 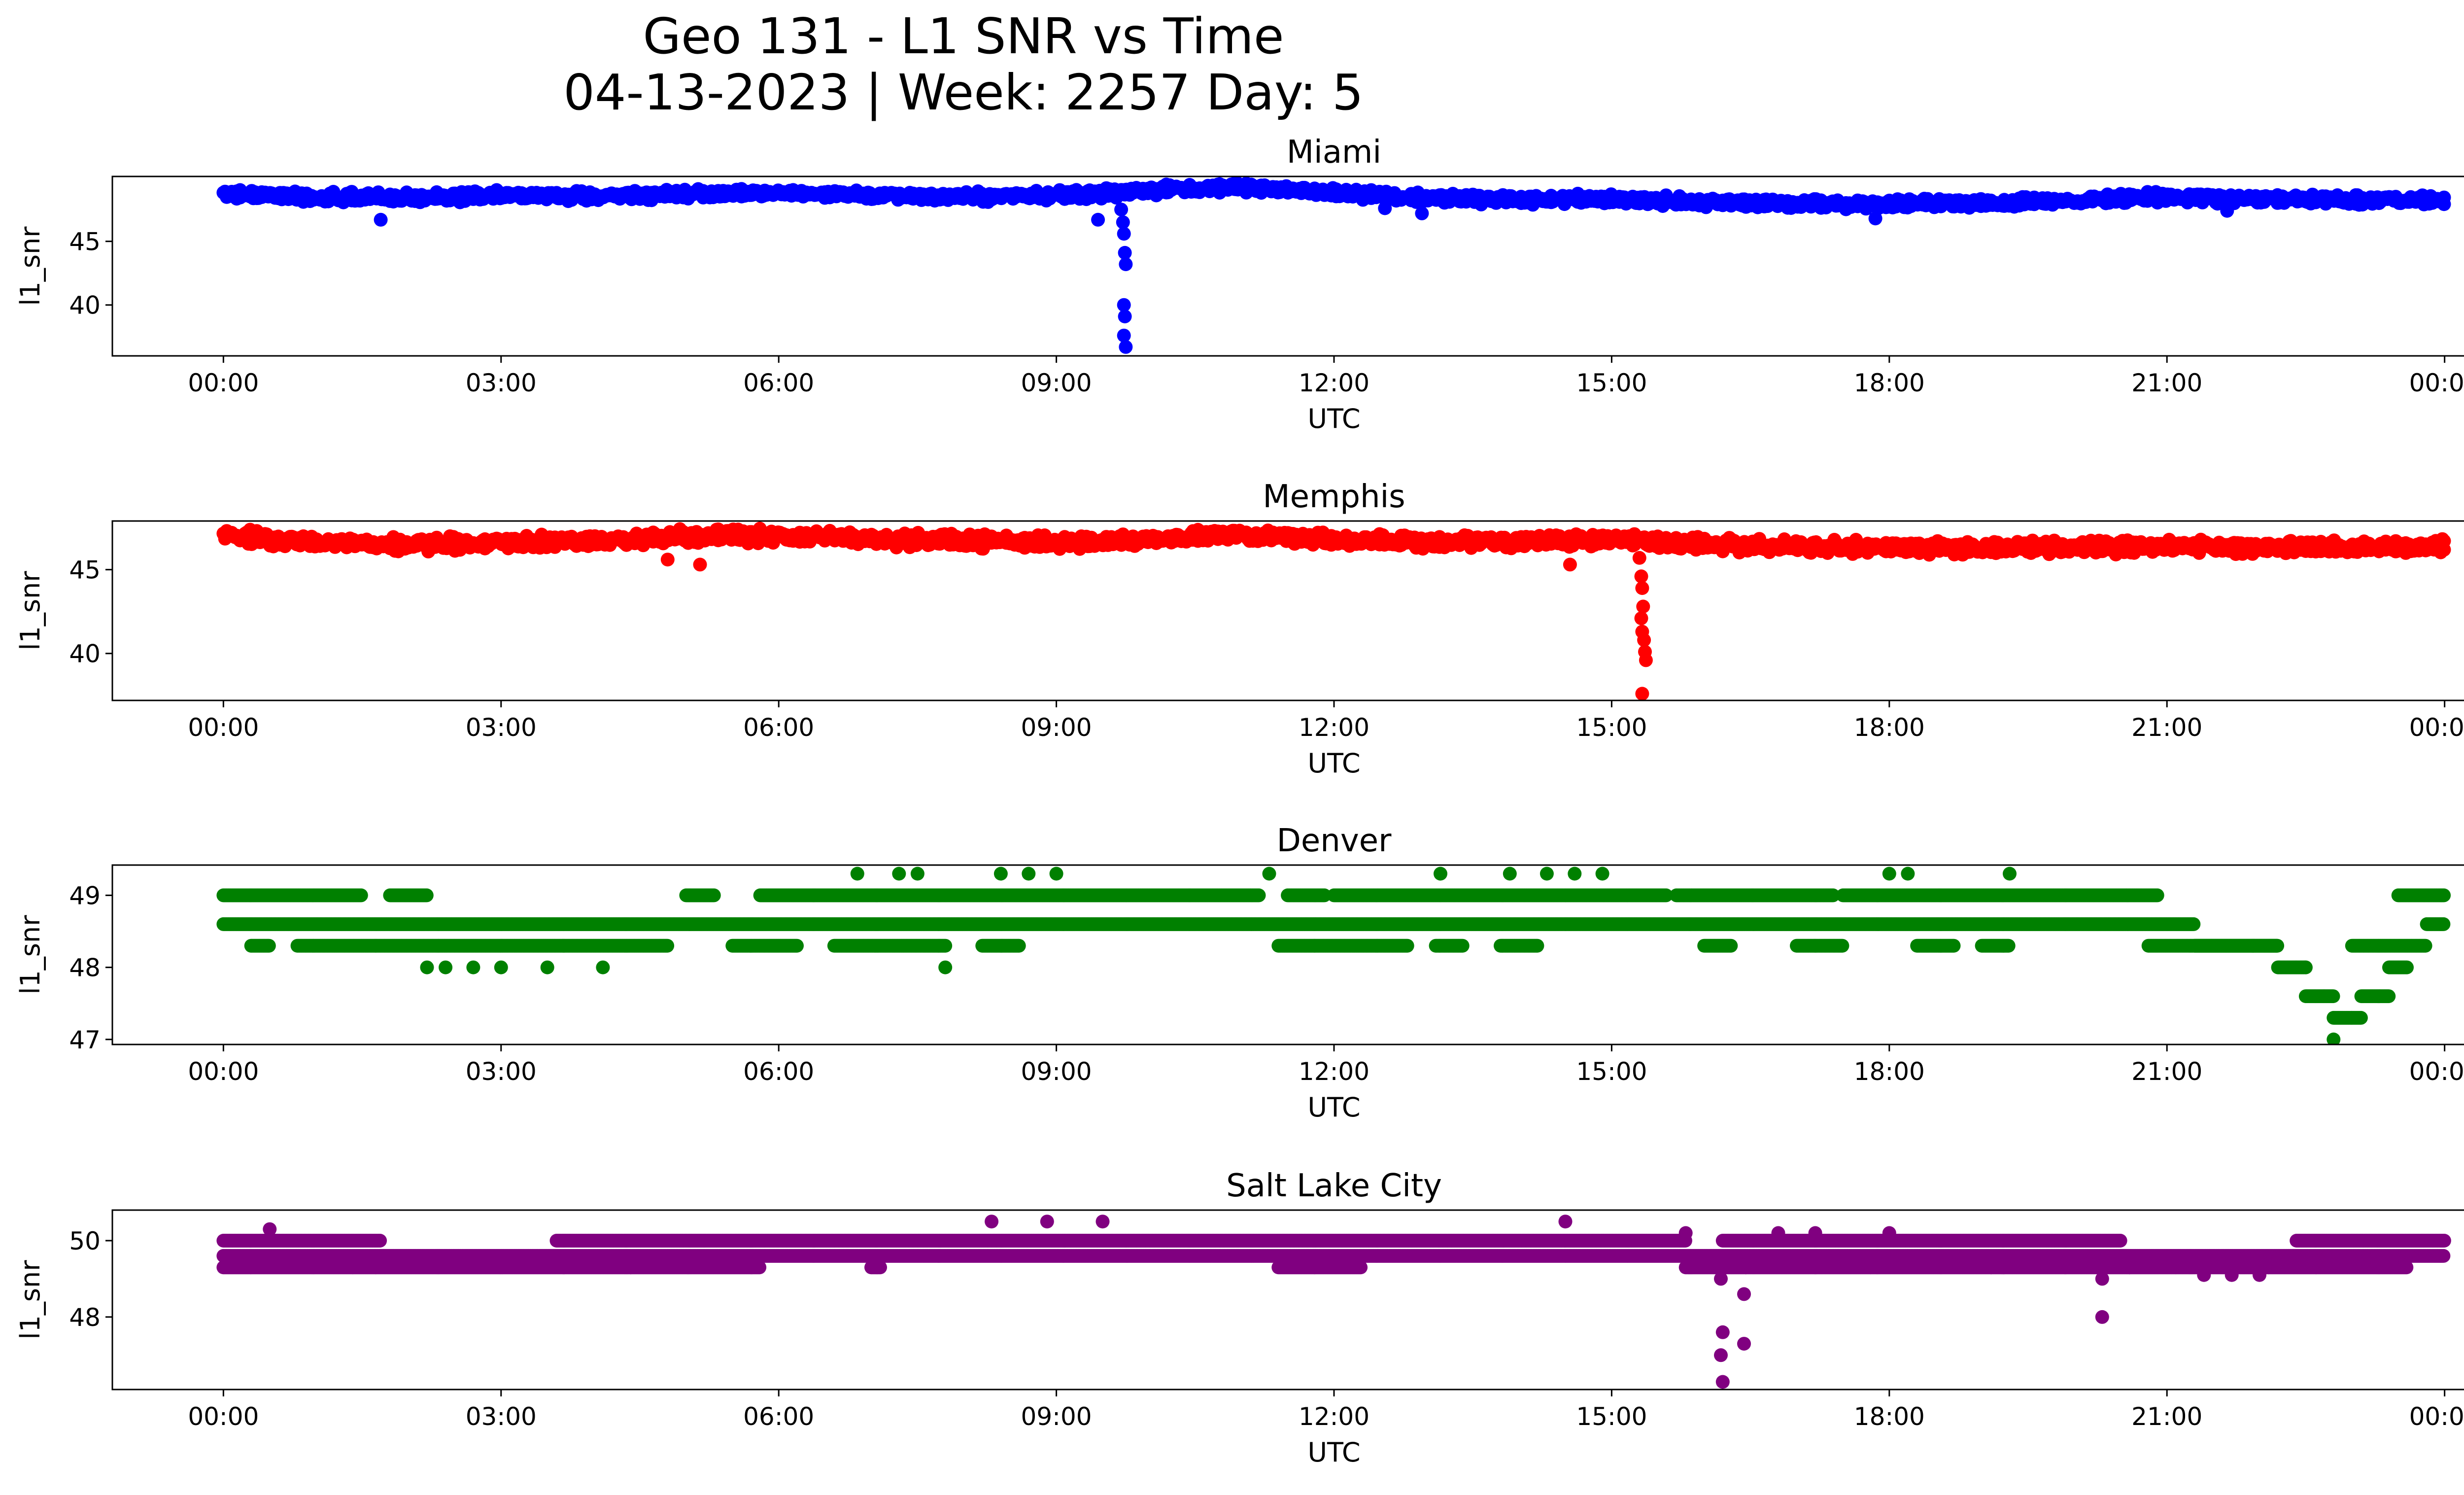 What do you see at coordinates (963, 36) in the screenshot?
I see `figure-title-line1: Geo 131 - L1 SNR vs Time` at bounding box center [963, 36].